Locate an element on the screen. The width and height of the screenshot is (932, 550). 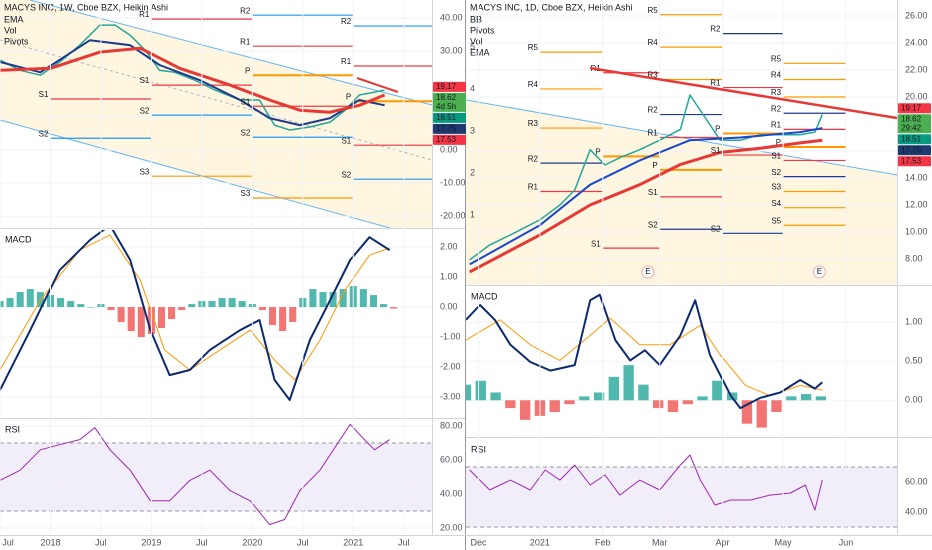
y-tick-label: 26.00 is located at coordinates (916, 15).